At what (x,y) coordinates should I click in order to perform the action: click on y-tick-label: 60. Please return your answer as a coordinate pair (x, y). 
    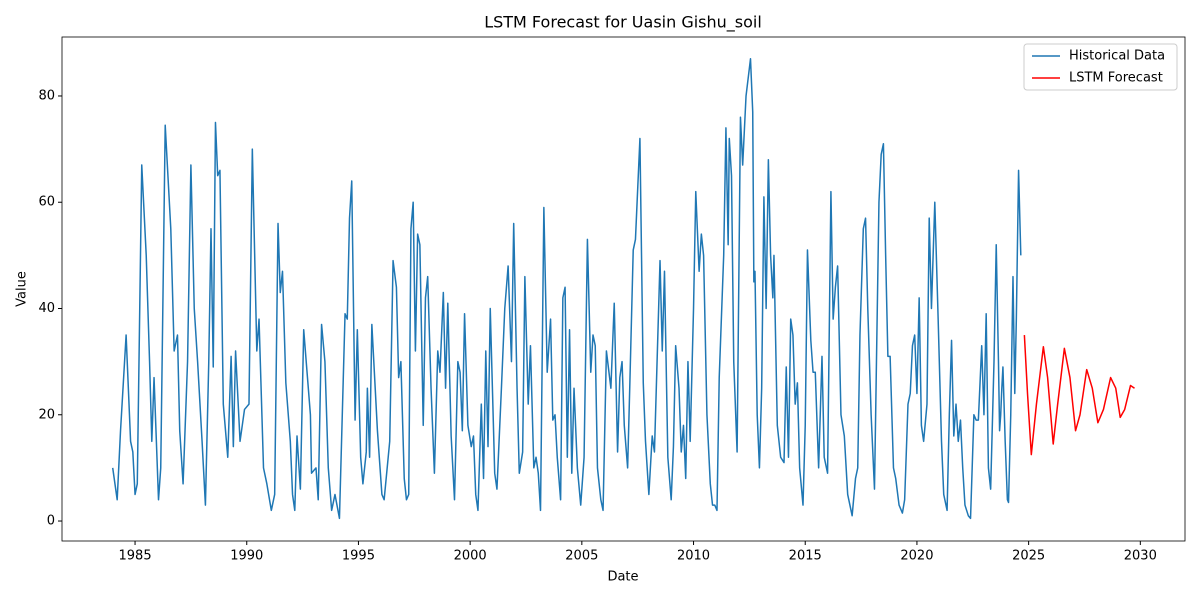
    Looking at the image, I should click on (46, 202).